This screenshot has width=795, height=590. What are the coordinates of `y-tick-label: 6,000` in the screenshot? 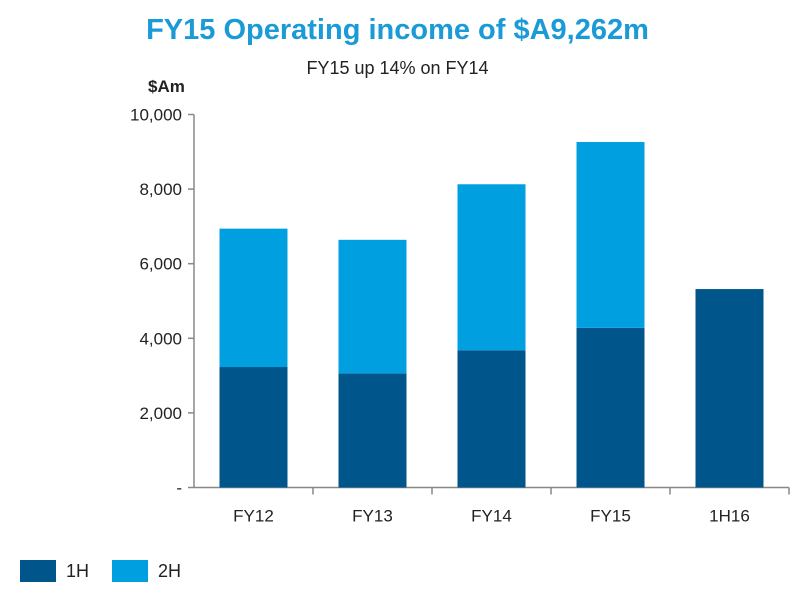 It's located at (160, 264).